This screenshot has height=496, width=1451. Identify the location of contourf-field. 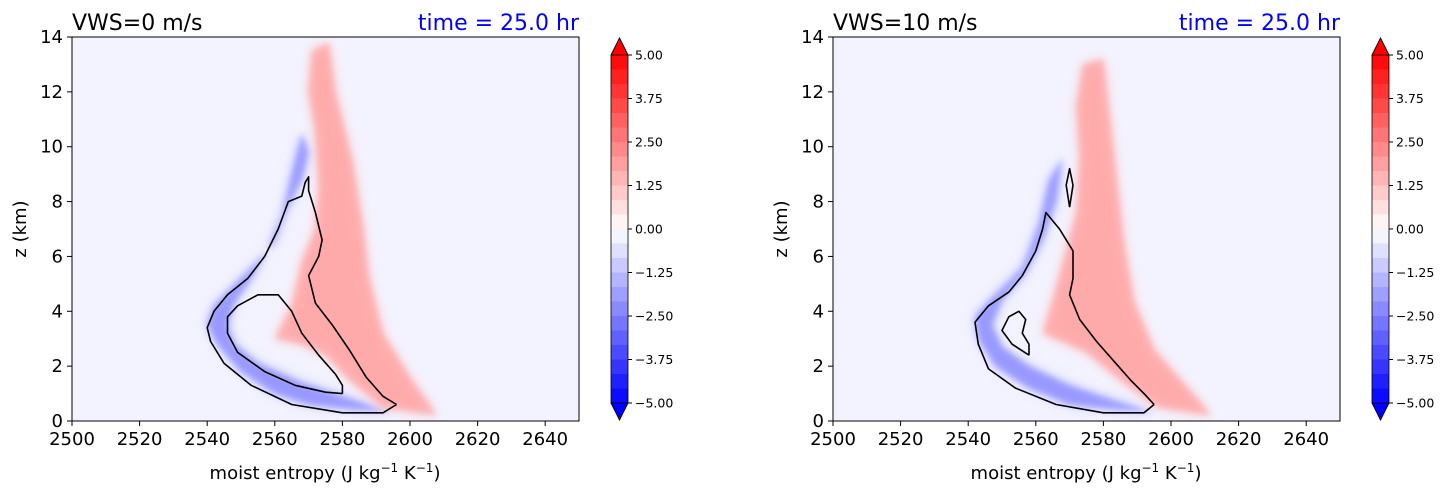
(322, 229).